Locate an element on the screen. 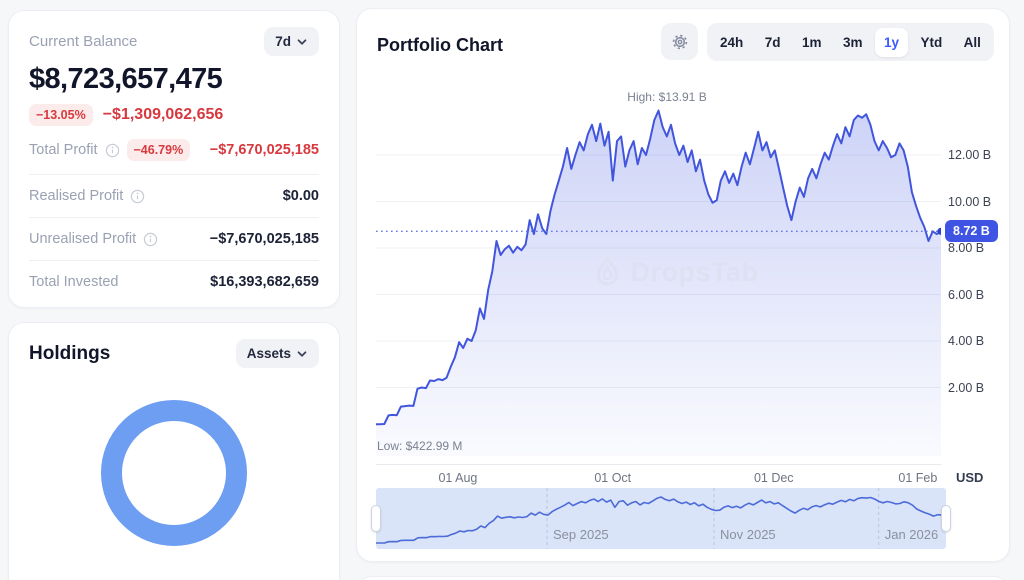 The height and width of the screenshot is (580, 1024). time-range-selector: 24h 7d 1m 3m 1y Ytd All is located at coordinates (850, 42).